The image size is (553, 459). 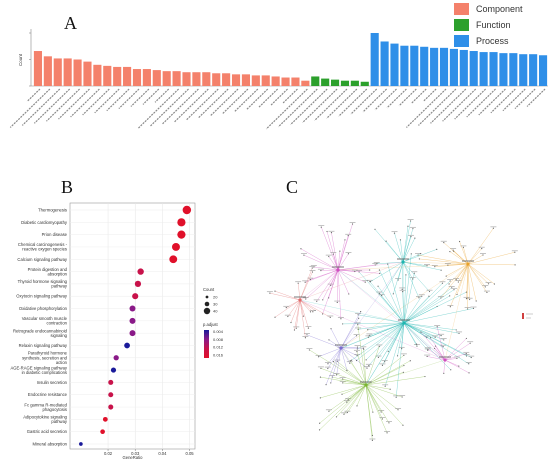 What do you see at coordinates (215, 311) in the screenshot?
I see `count-legend-label: 40` at bounding box center [215, 311].